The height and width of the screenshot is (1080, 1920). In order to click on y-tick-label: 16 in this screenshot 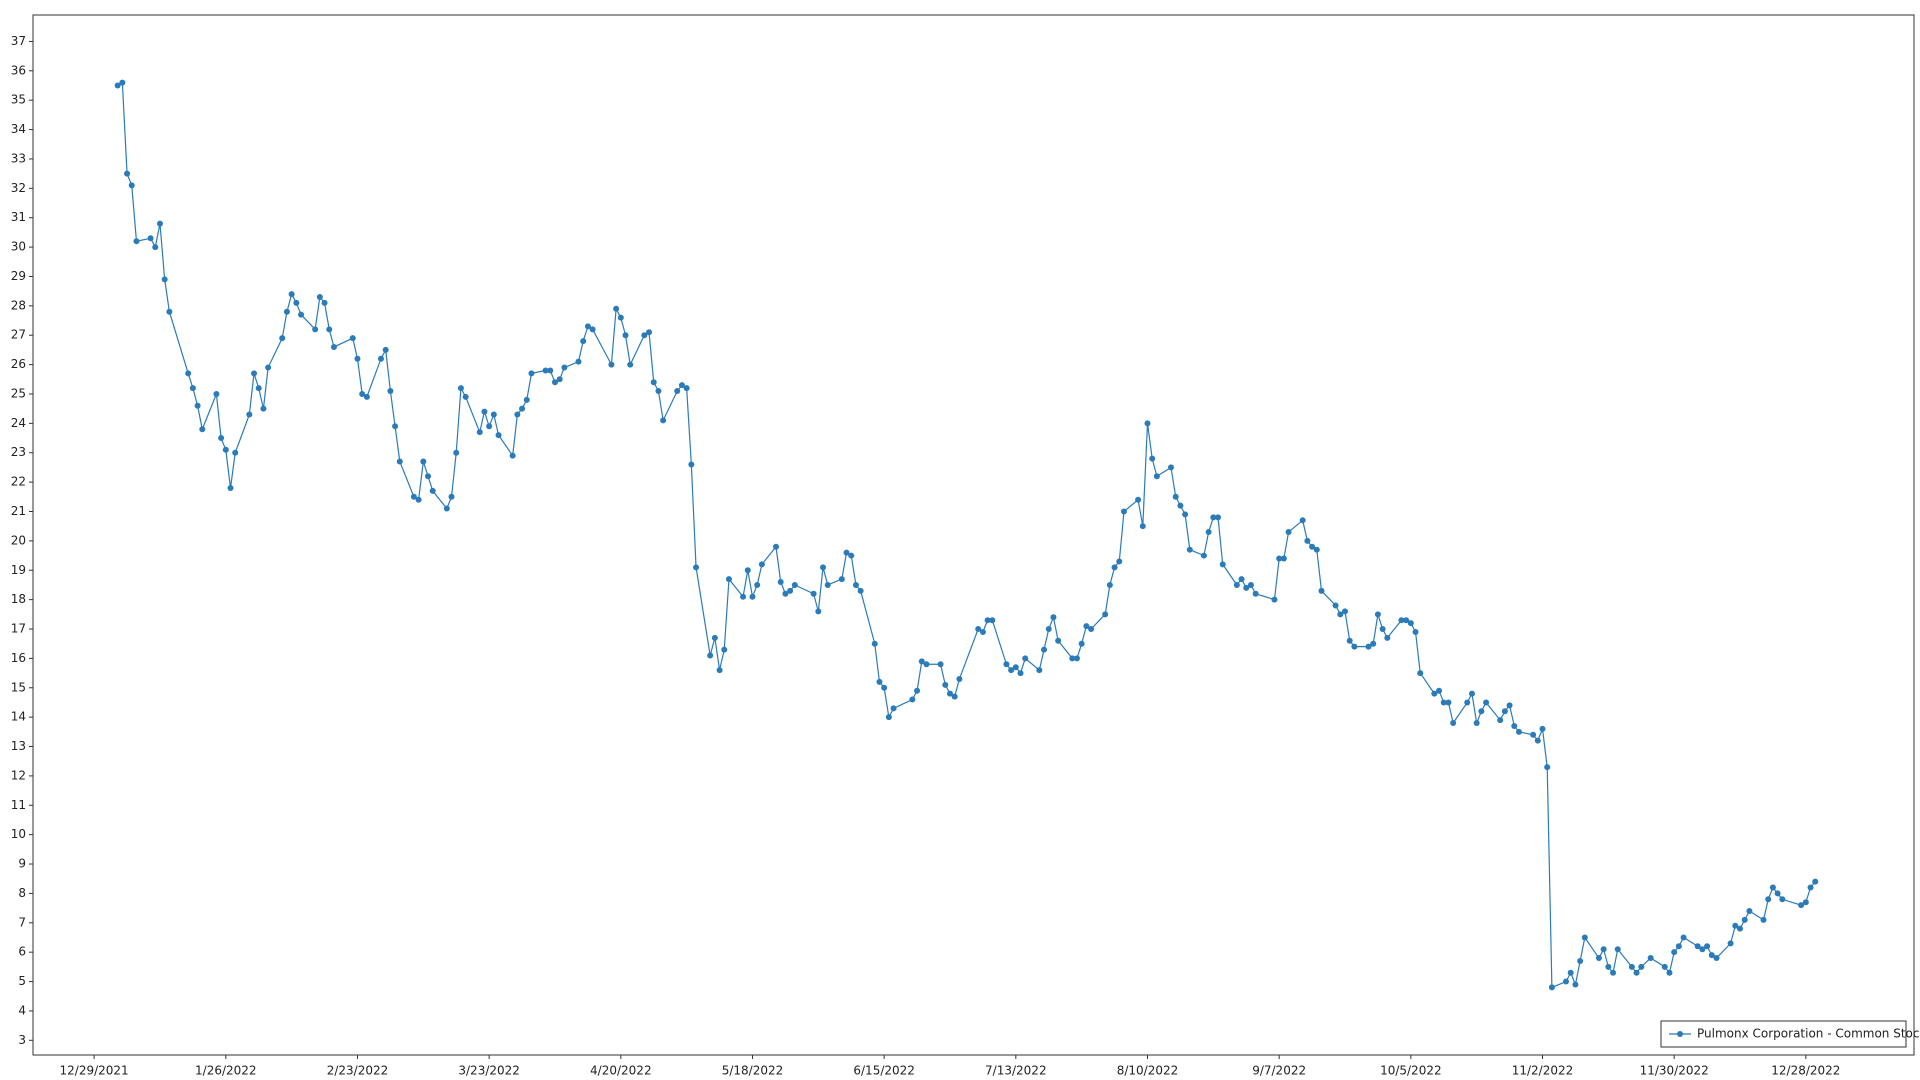, I will do `click(18, 658)`.